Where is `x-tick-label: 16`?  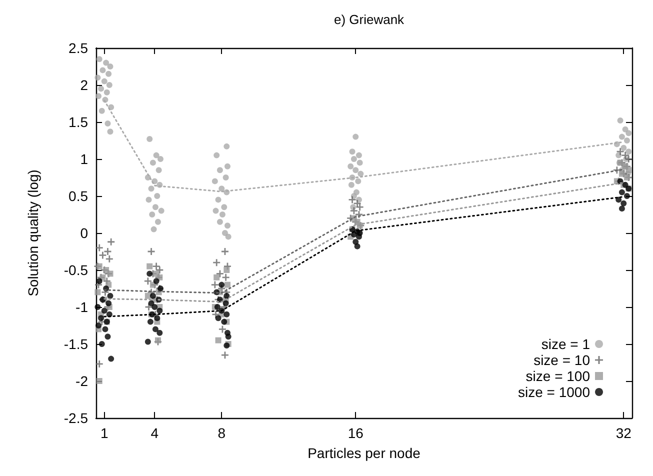
x-tick-label: 16 is located at coordinates (356, 433).